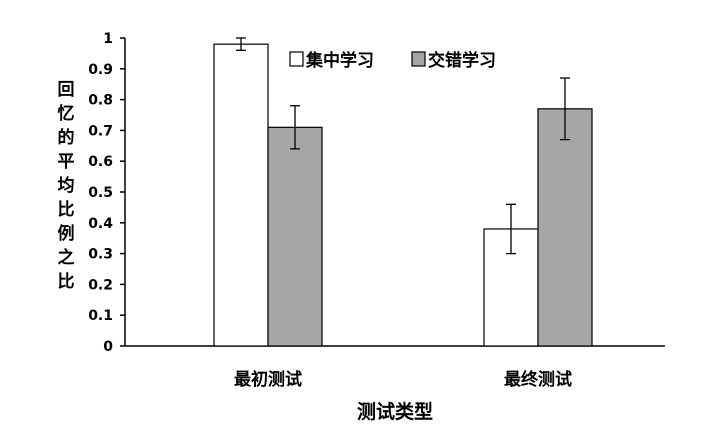 The width and height of the screenshot is (720, 447). What do you see at coordinates (100, 224) in the screenshot?
I see `y-tick-label: 0.4` at bounding box center [100, 224].